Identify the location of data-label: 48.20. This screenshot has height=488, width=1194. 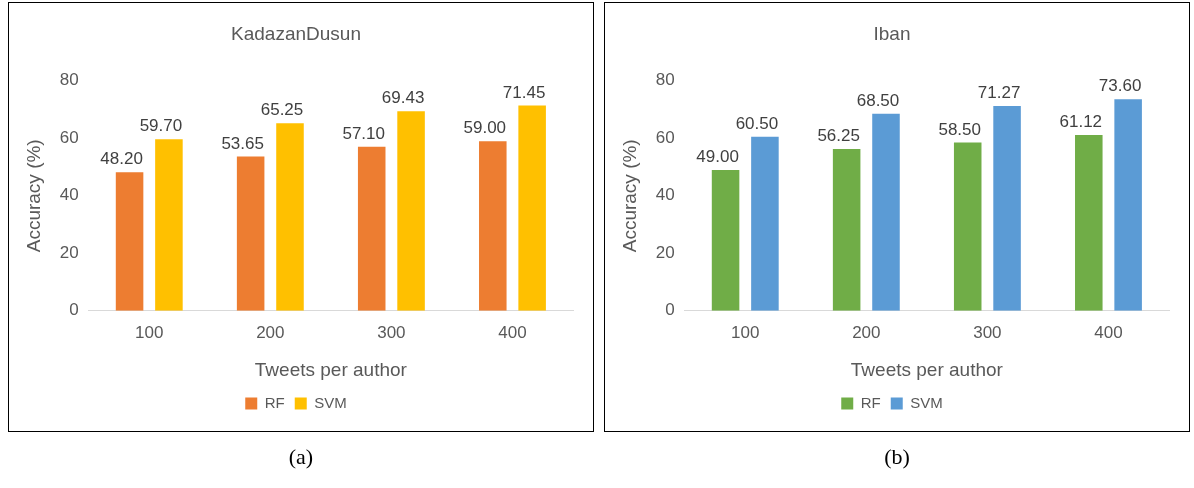
(121, 159).